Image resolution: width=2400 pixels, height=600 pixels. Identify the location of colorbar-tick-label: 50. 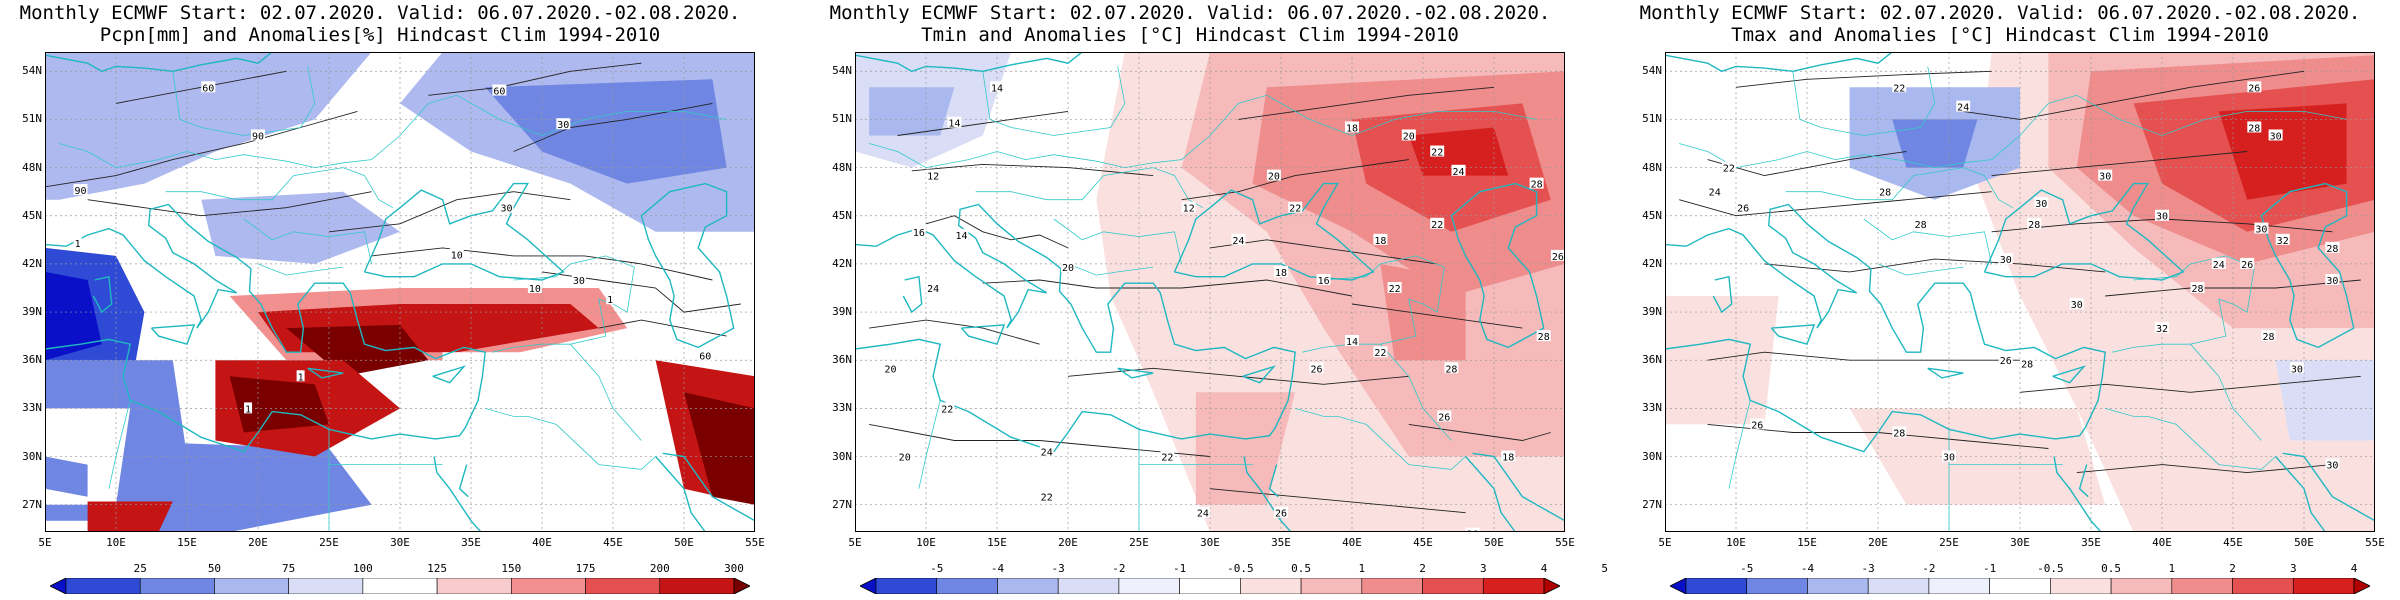
(214, 568).